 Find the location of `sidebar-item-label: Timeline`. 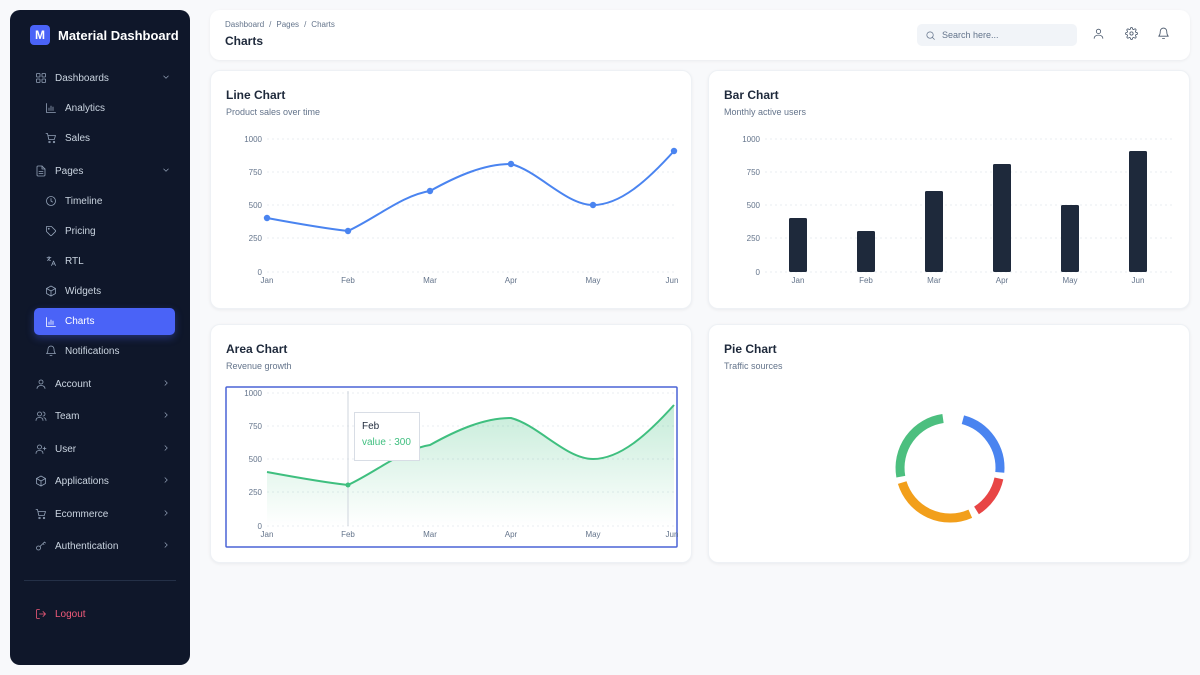

sidebar-item-label: Timeline is located at coordinates (84, 201).